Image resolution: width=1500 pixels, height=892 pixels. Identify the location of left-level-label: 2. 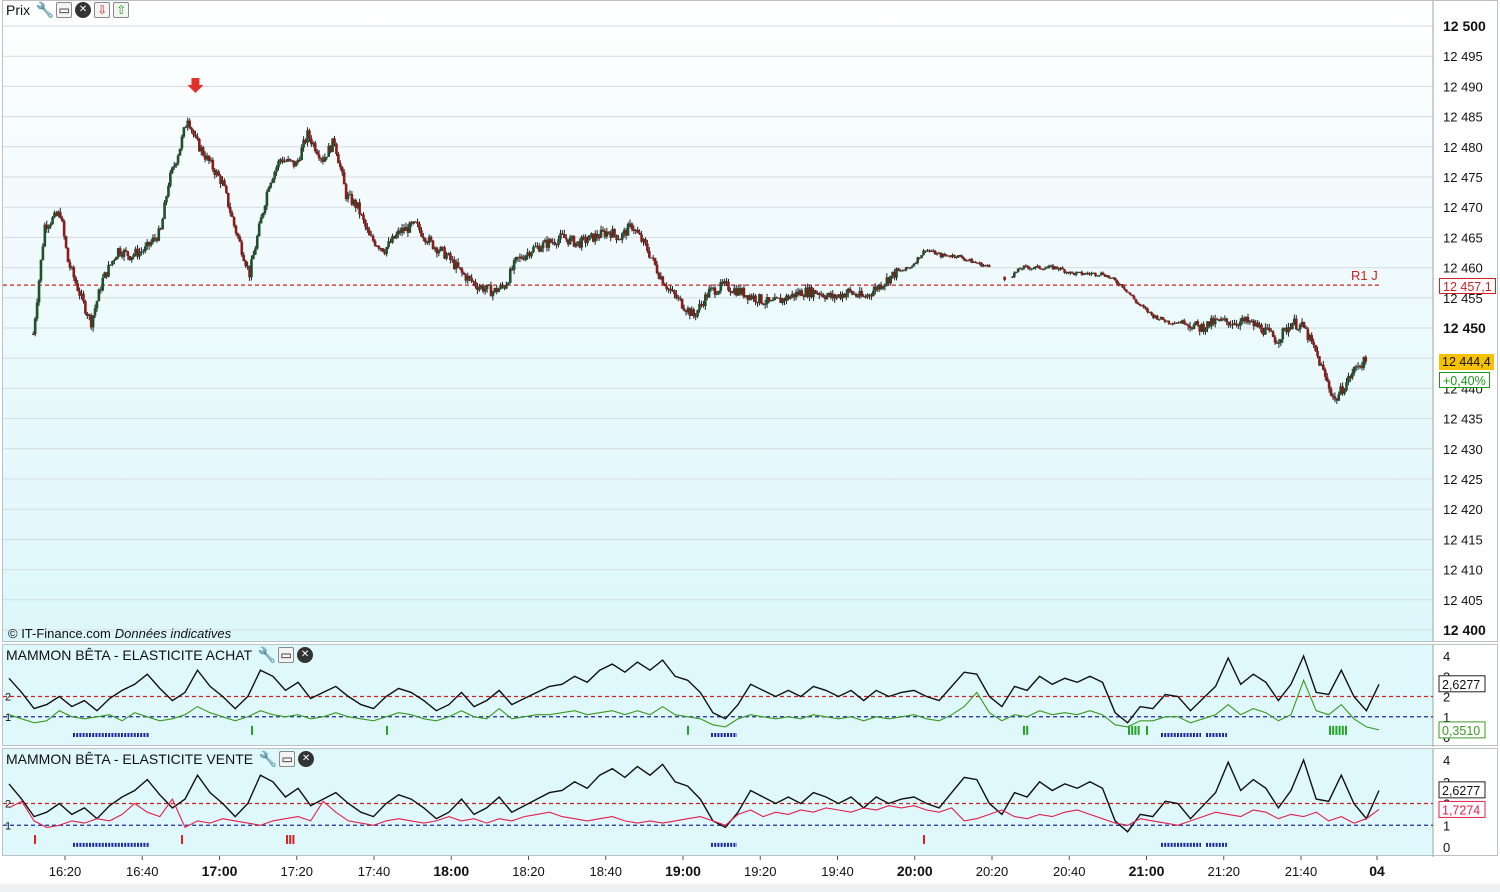
(8, 698).